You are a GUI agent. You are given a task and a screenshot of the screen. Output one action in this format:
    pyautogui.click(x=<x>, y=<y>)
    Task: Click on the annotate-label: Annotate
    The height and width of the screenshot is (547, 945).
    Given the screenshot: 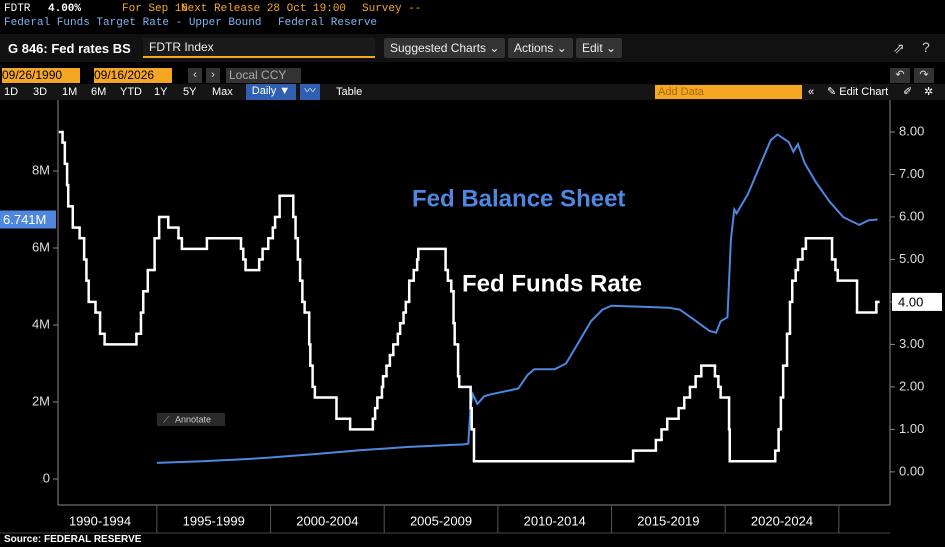 What is the action you would take?
    pyautogui.click(x=193, y=419)
    